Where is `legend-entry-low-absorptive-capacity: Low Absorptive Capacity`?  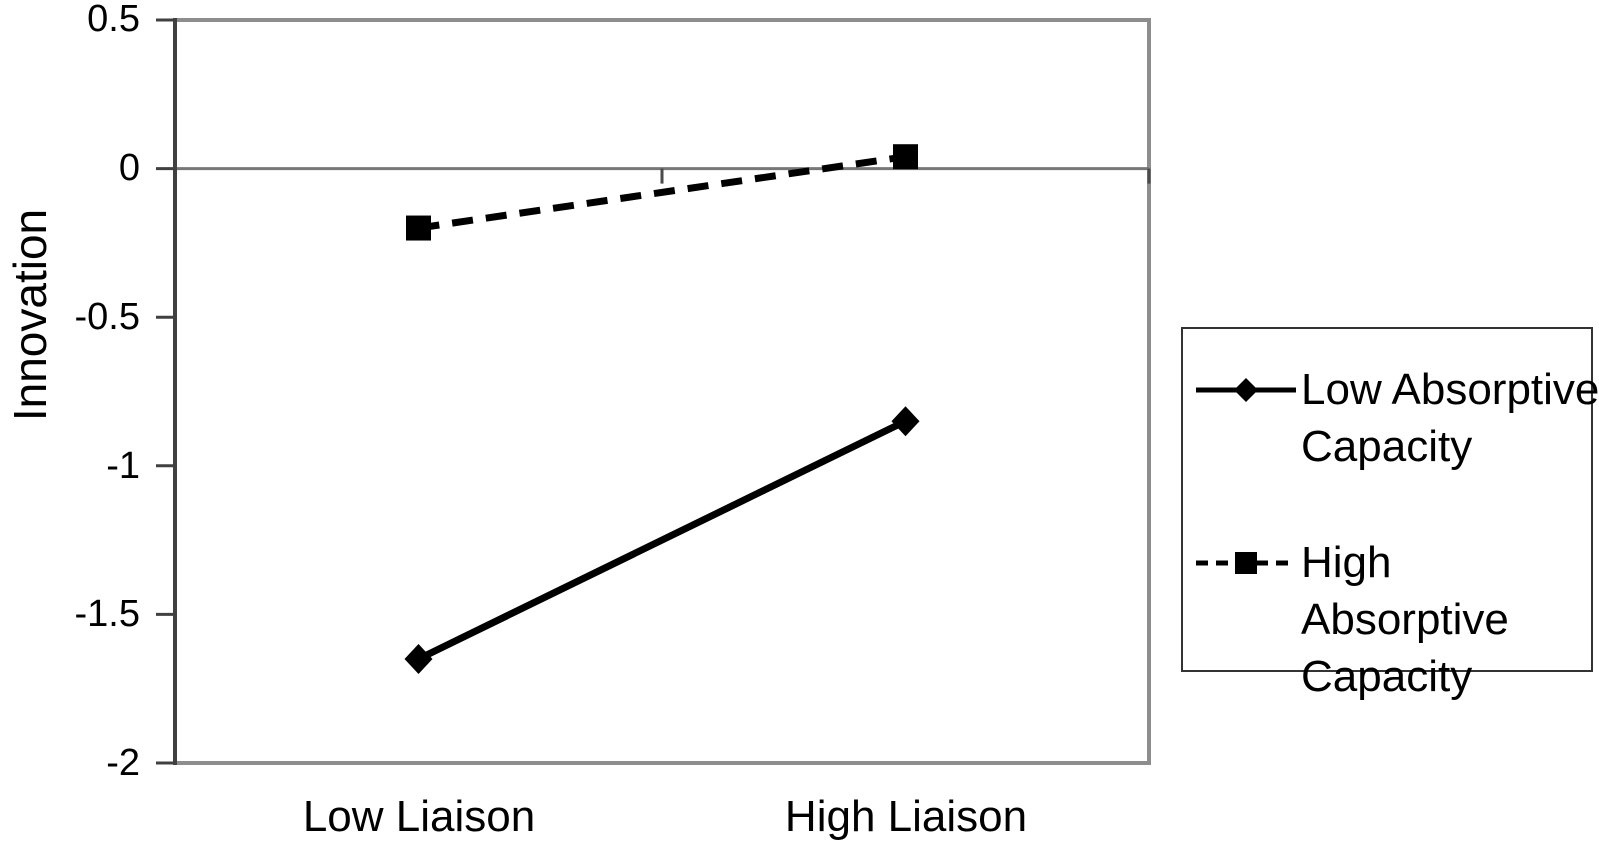 legend-entry-low-absorptive-capacity: Low Absorptive Capacity is located at coordinates (1397, 418).